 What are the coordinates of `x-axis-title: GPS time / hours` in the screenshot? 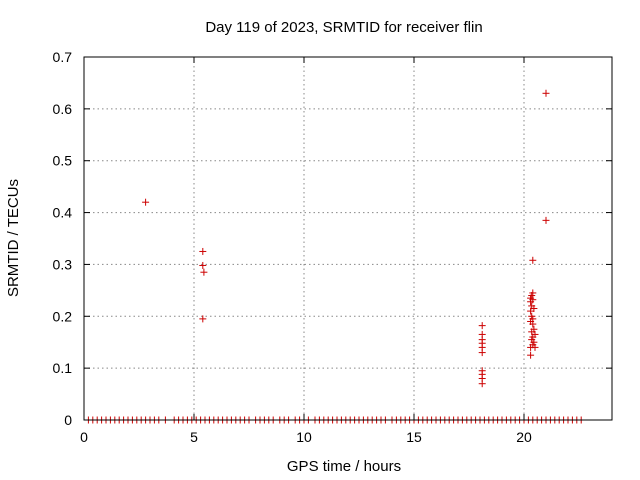 It's located at (344, 466).